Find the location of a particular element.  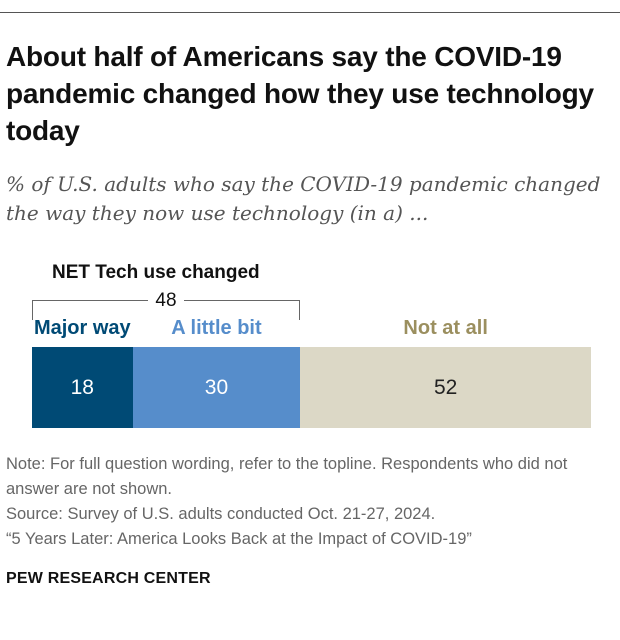

category-label: A little bit is located at coordinates (216, 328).